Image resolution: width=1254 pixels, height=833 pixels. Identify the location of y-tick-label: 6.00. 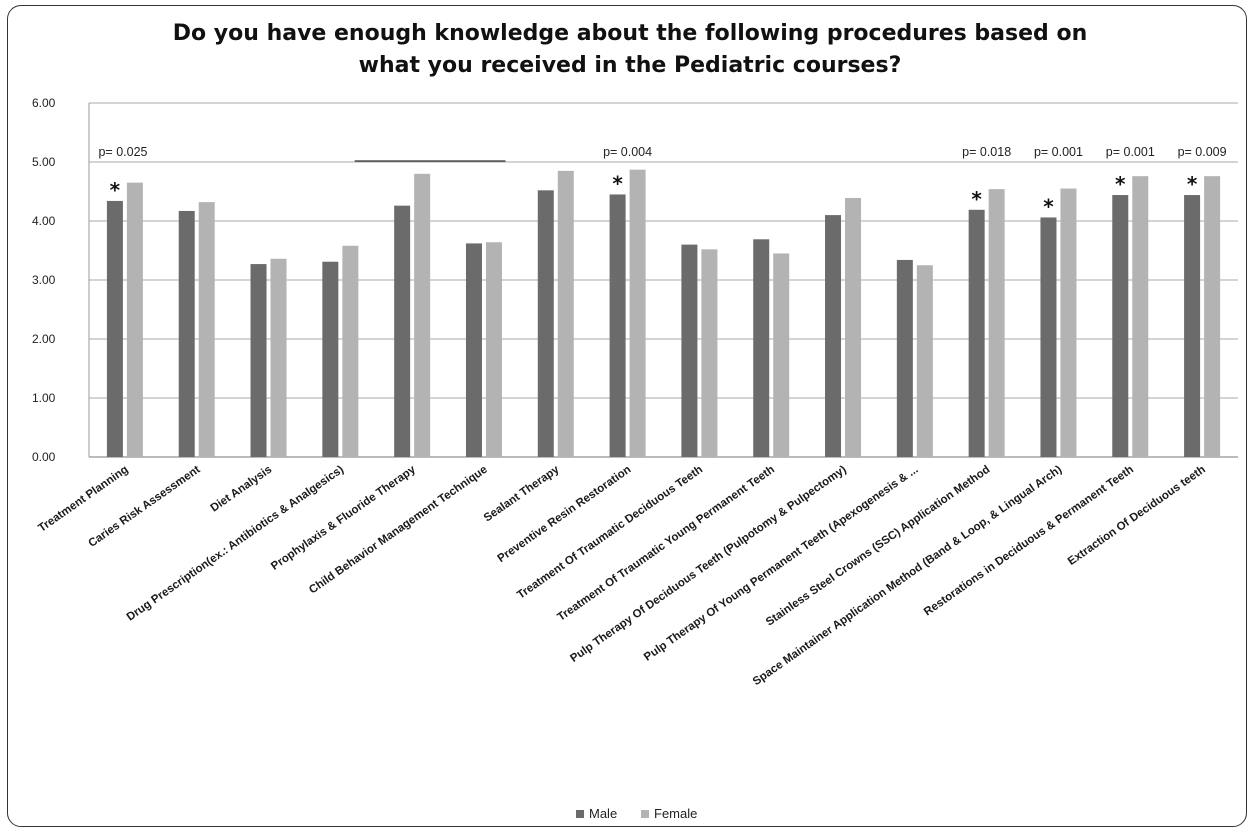
(44, 103).